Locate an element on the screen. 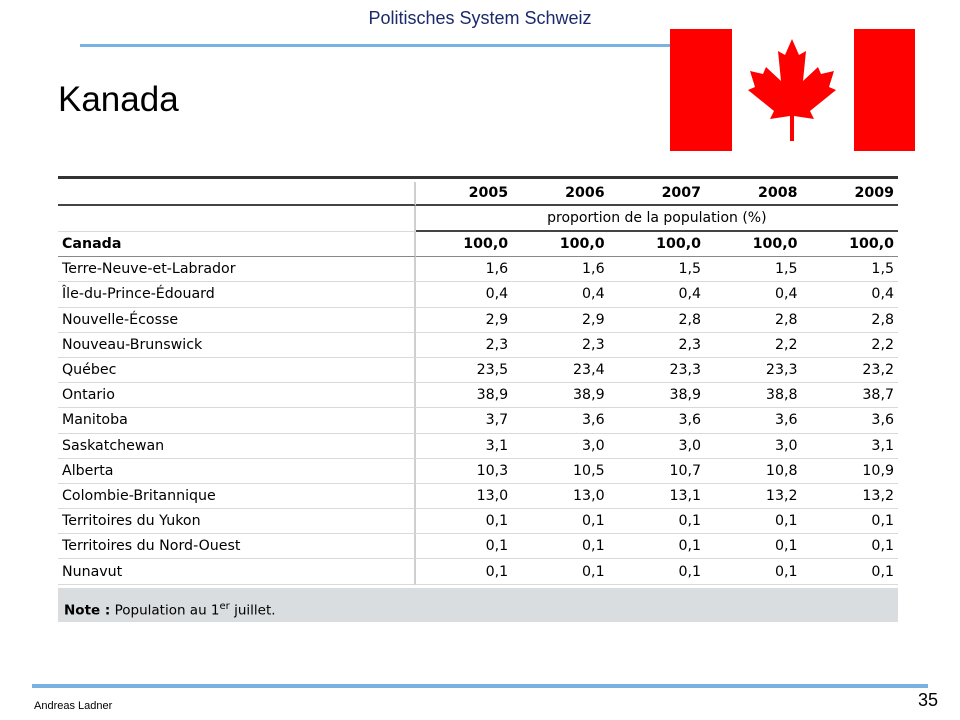  header-divider is located at coordinates (380, 45).